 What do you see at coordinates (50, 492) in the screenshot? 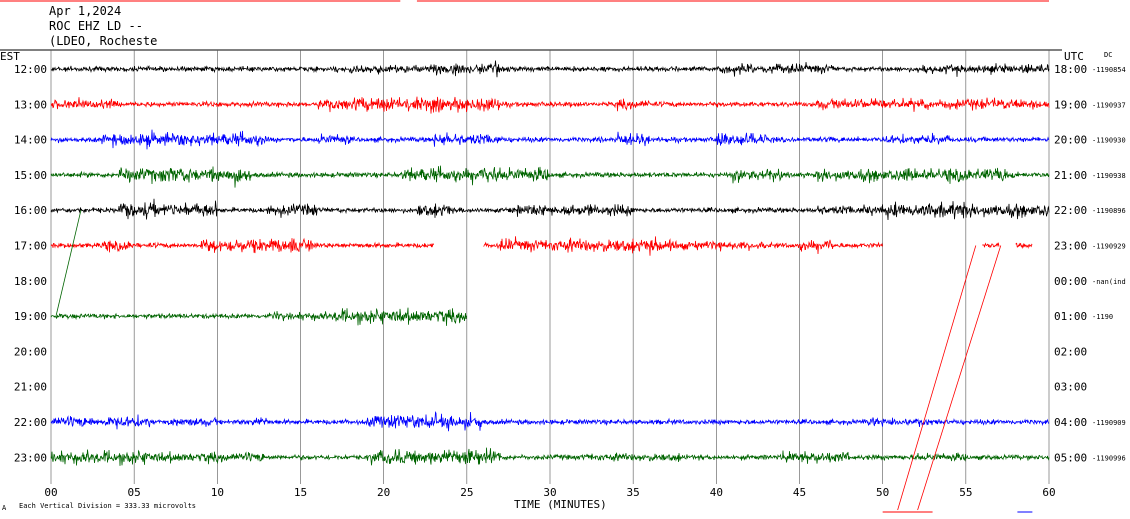
I see `x-tick-label: 00` at bounding box center [50, 492].